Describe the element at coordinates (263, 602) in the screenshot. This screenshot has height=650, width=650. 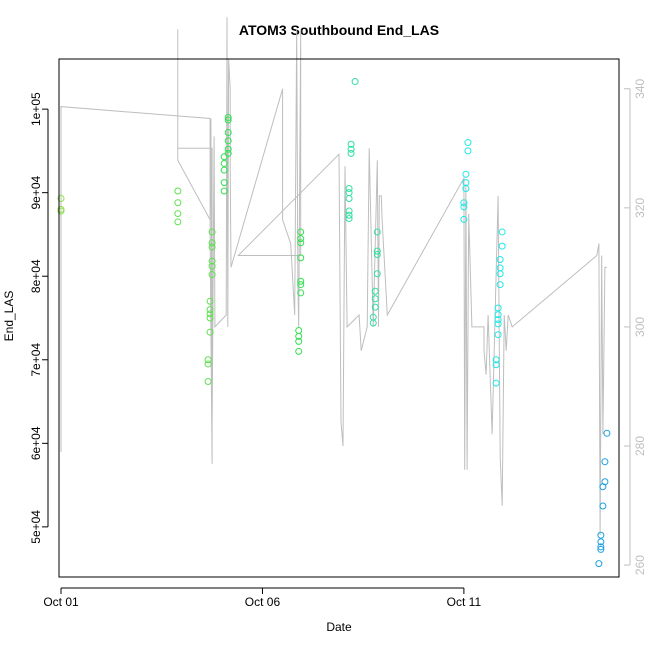
I see `x-tick-label: Oct 06` at that location.